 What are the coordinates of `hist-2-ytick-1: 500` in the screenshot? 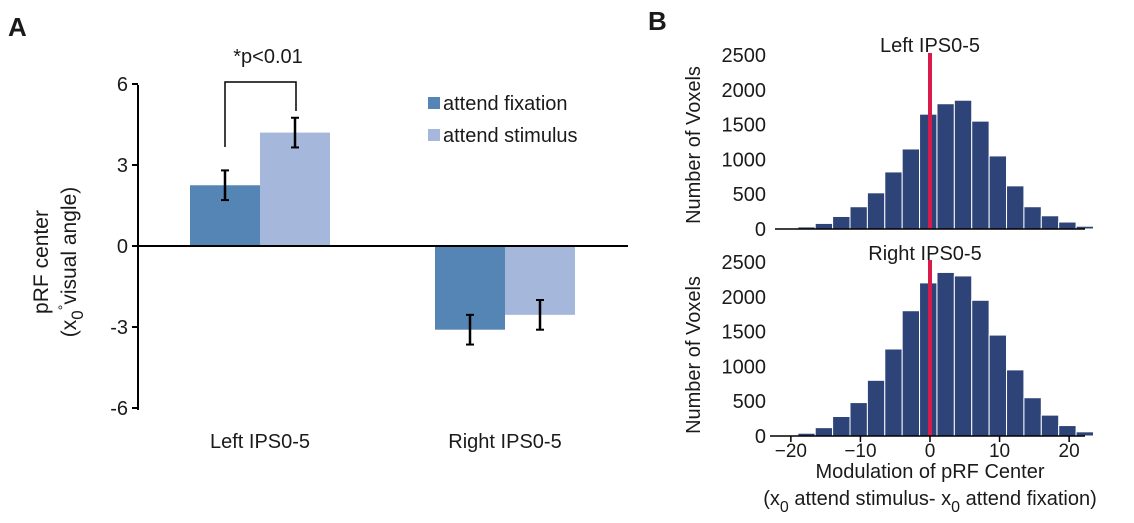 It's located at (749, 402).